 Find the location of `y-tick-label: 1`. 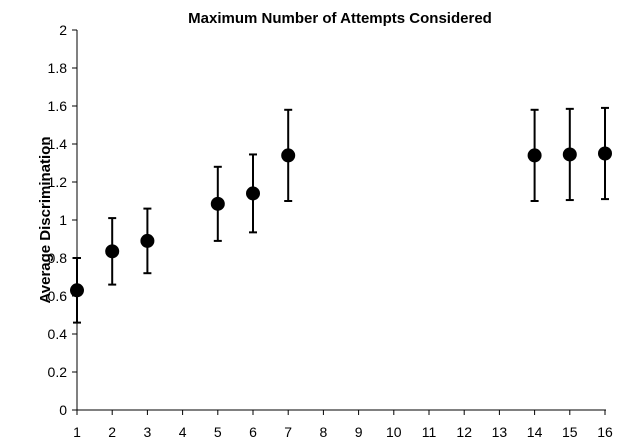

y-tick-label: 1 is located at coordinates (63, 220).